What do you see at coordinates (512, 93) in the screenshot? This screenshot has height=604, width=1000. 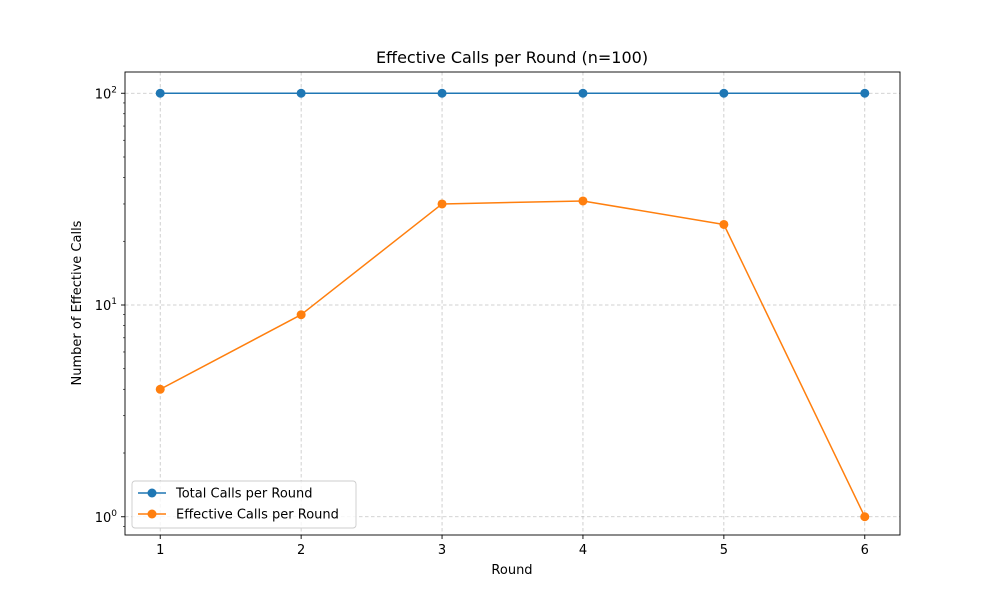 I see `series-total-calls` at bounding box center [512, 93].